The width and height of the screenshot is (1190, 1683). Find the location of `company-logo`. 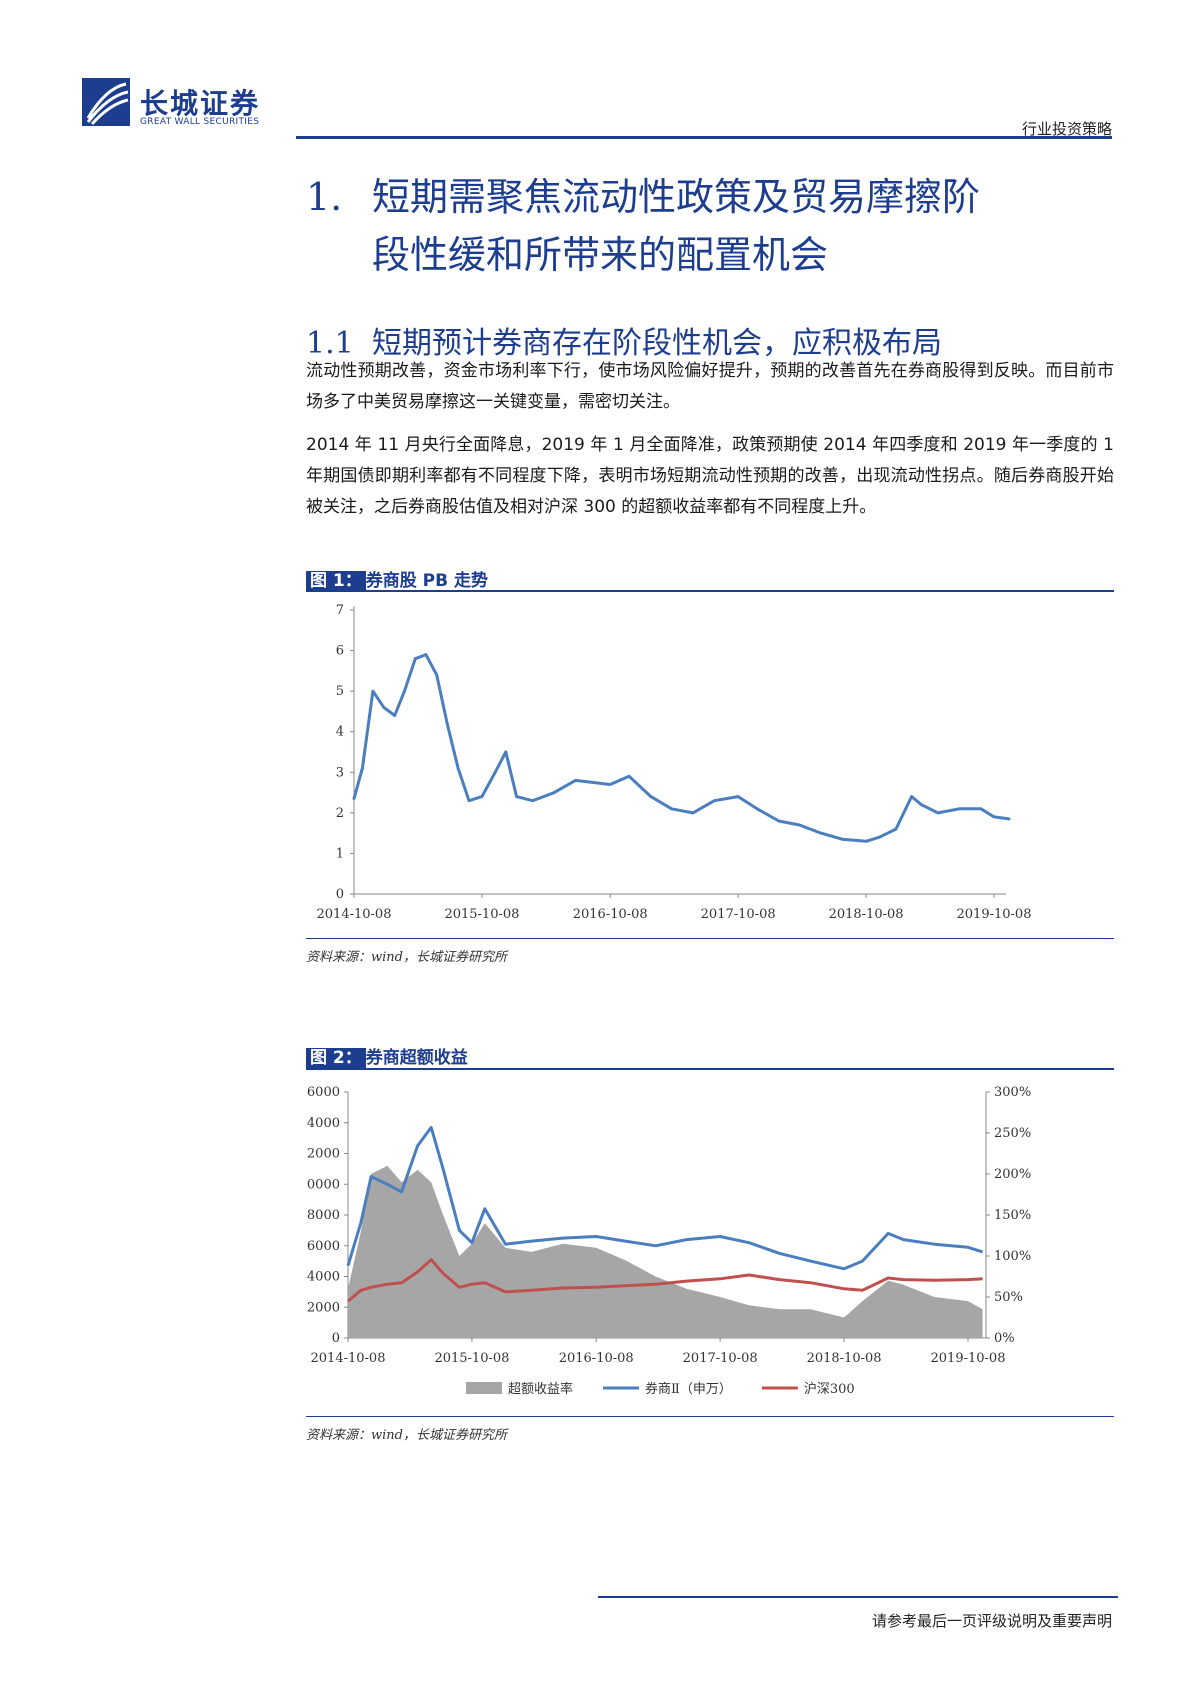

company-logo is located at coordinates (106, 102).